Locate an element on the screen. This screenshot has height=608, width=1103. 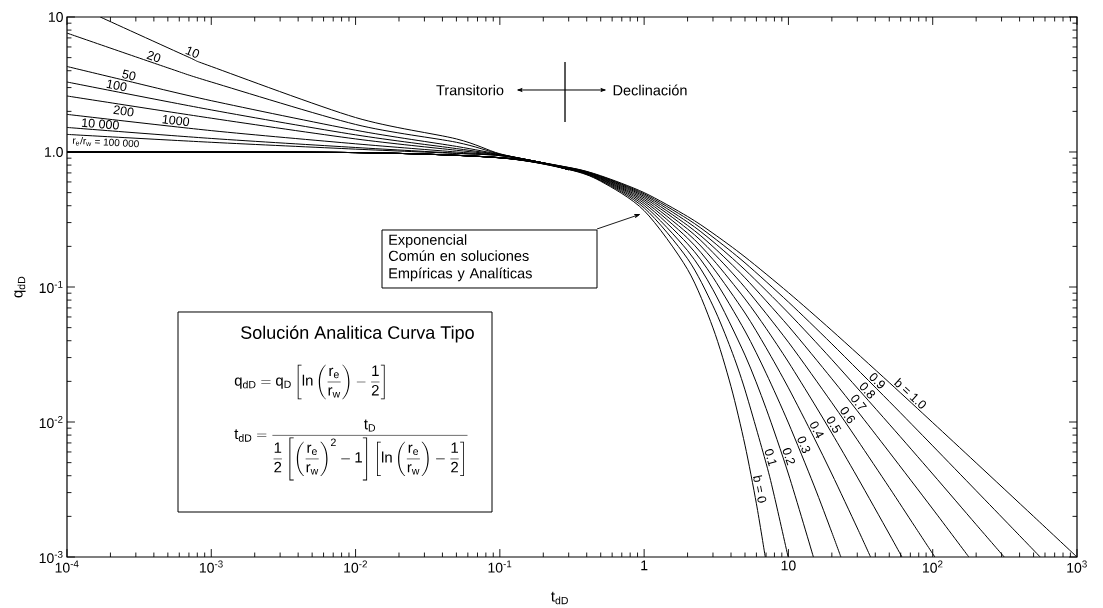
text: 20 is located at coordinates (153, 57).